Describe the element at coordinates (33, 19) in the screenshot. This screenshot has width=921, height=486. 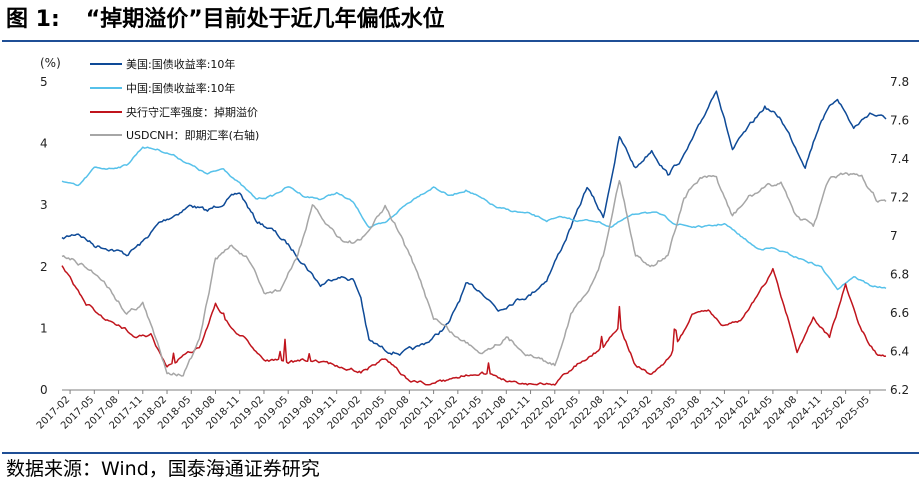
I see `figure-label: 图 1:` at that location.